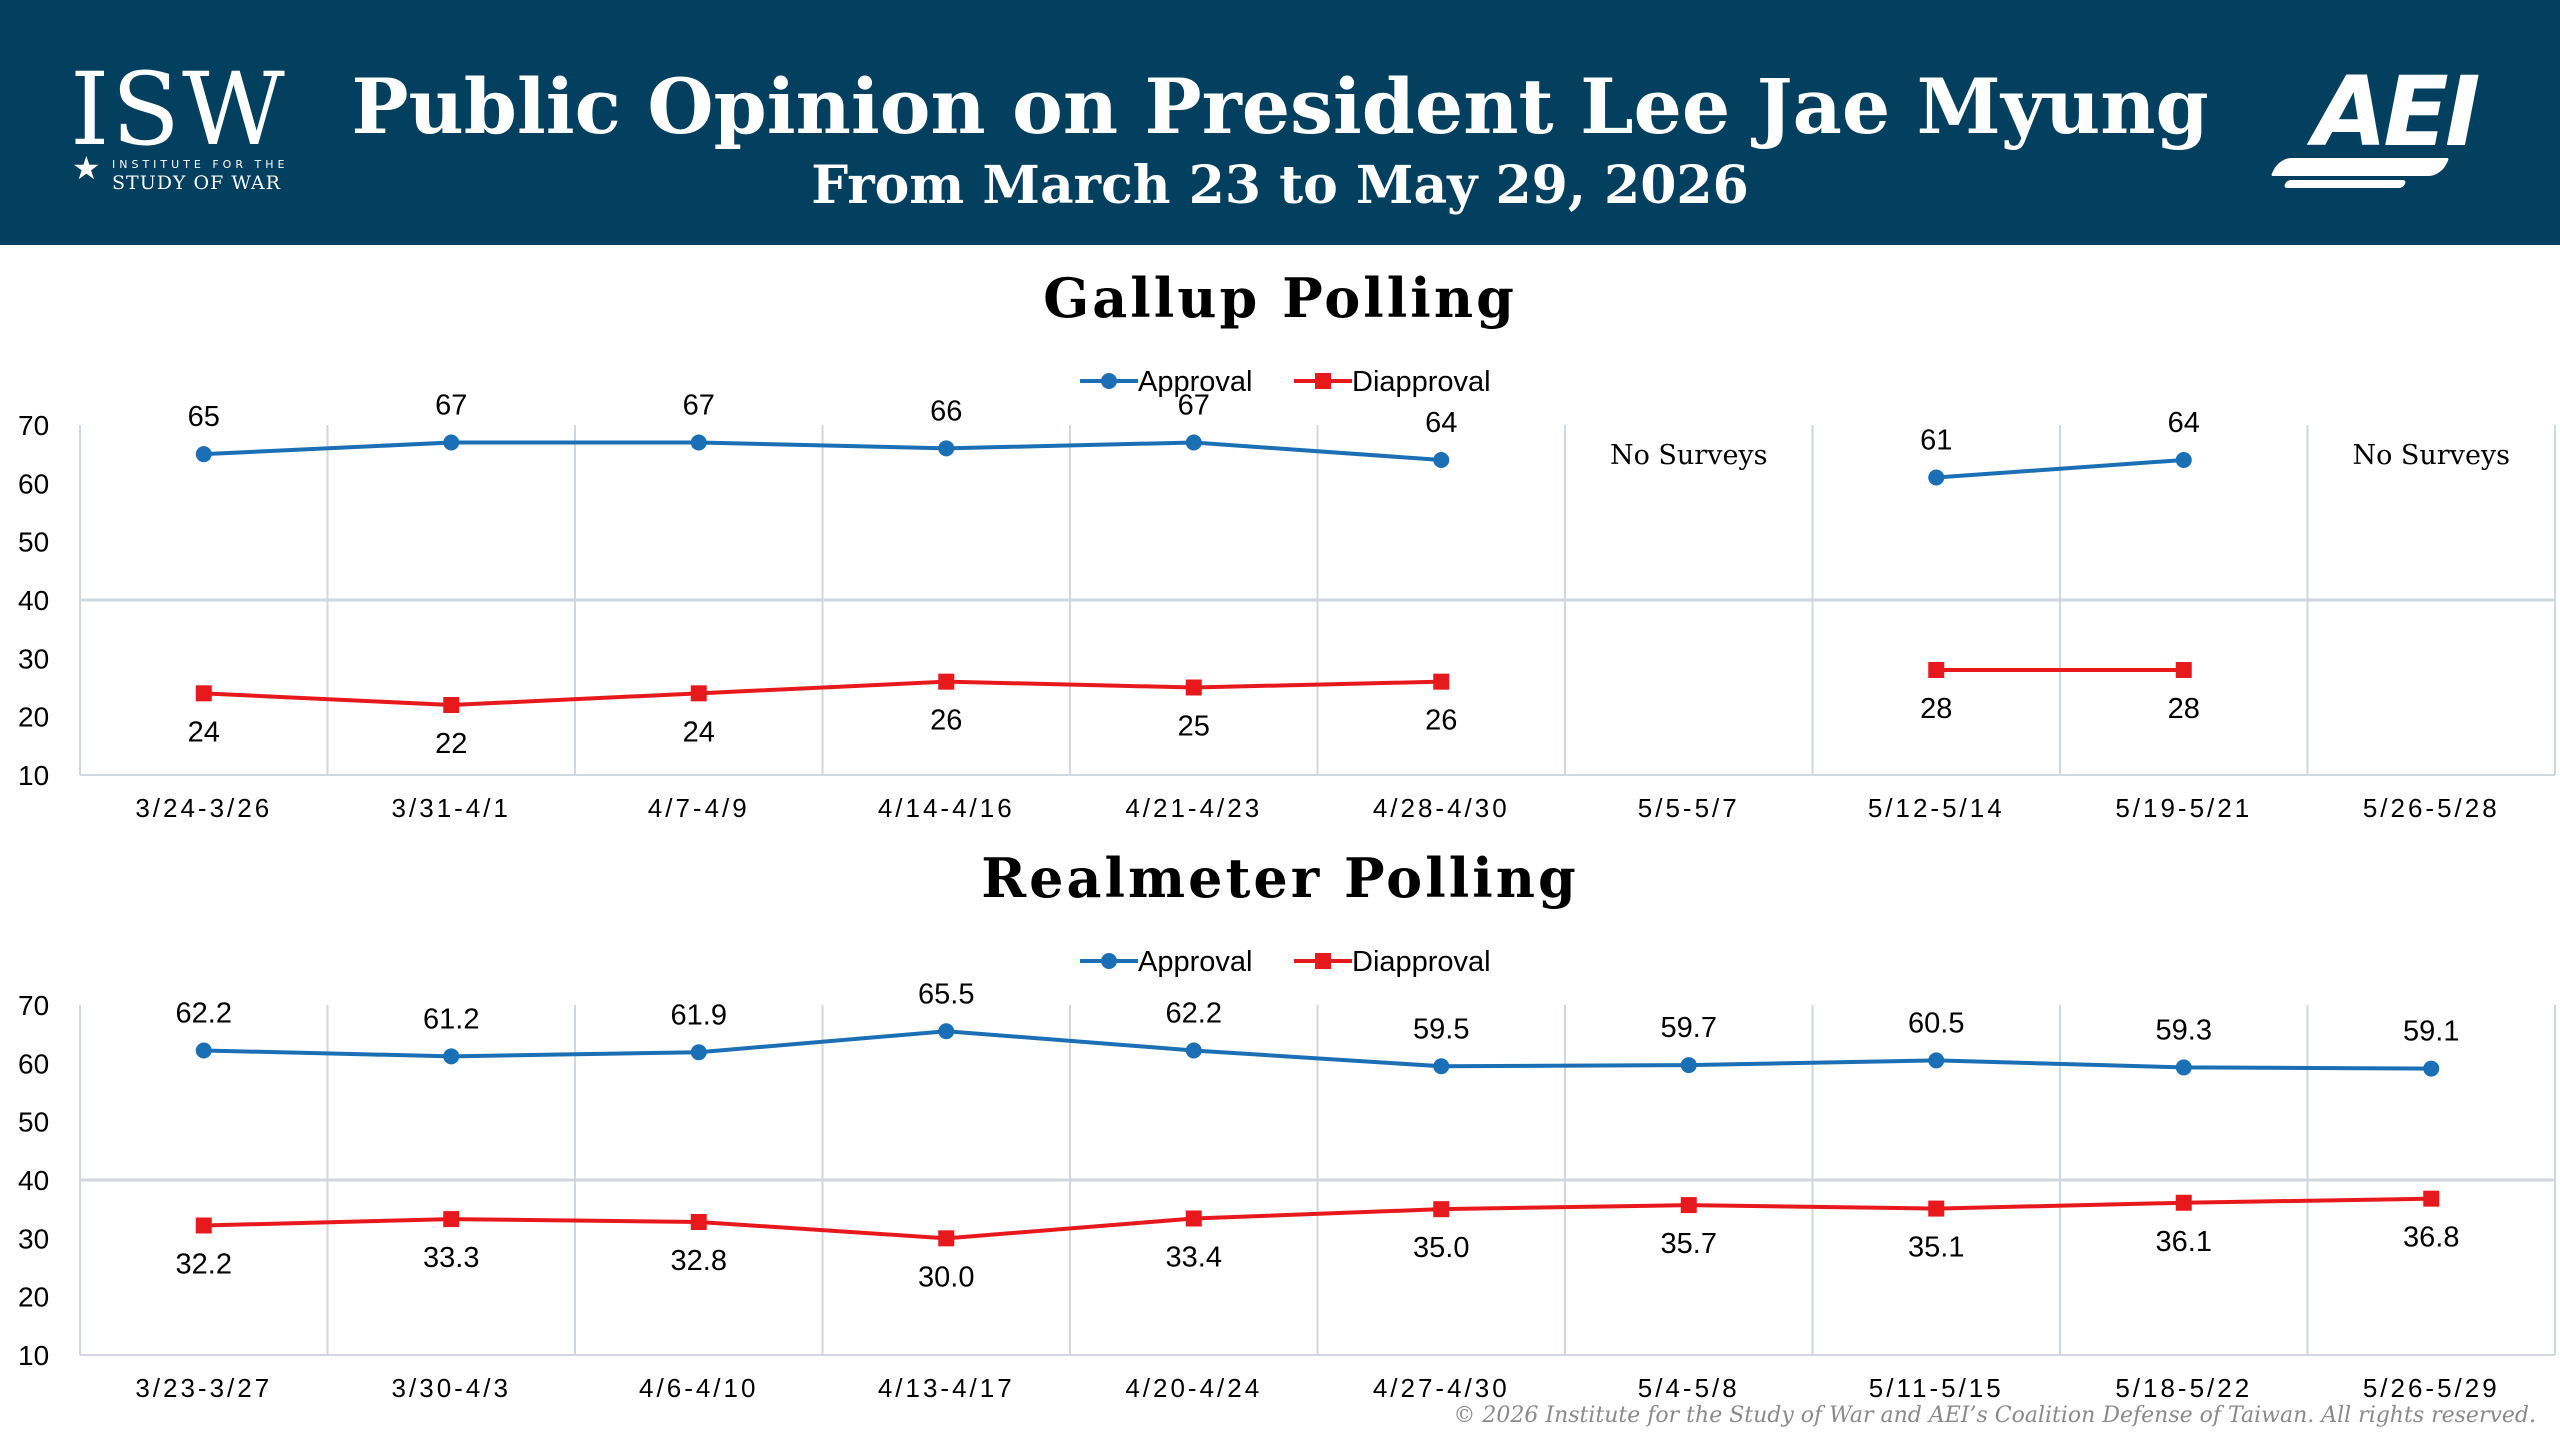  What do you see at coordinates (2184, 1242) in the screenshot?
I see `realmeter-disapproval-data-label: 36.1` at bounding box center [2184, 1242].